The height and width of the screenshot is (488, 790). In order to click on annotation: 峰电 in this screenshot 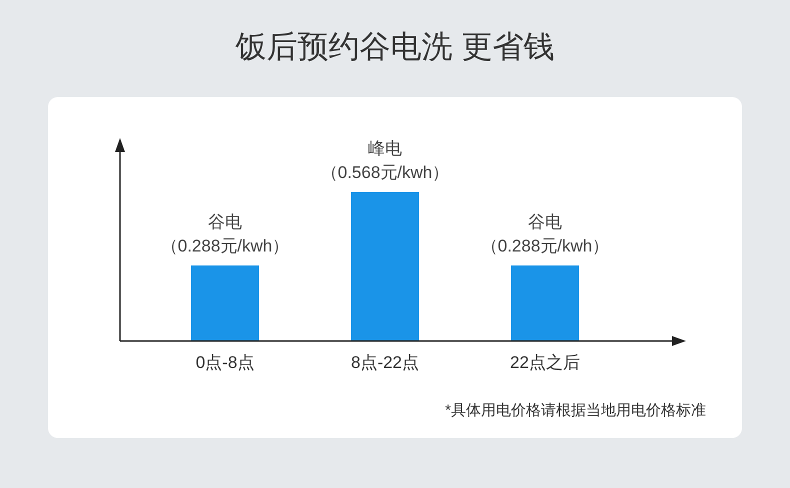, I will do `click(385, 148)`.